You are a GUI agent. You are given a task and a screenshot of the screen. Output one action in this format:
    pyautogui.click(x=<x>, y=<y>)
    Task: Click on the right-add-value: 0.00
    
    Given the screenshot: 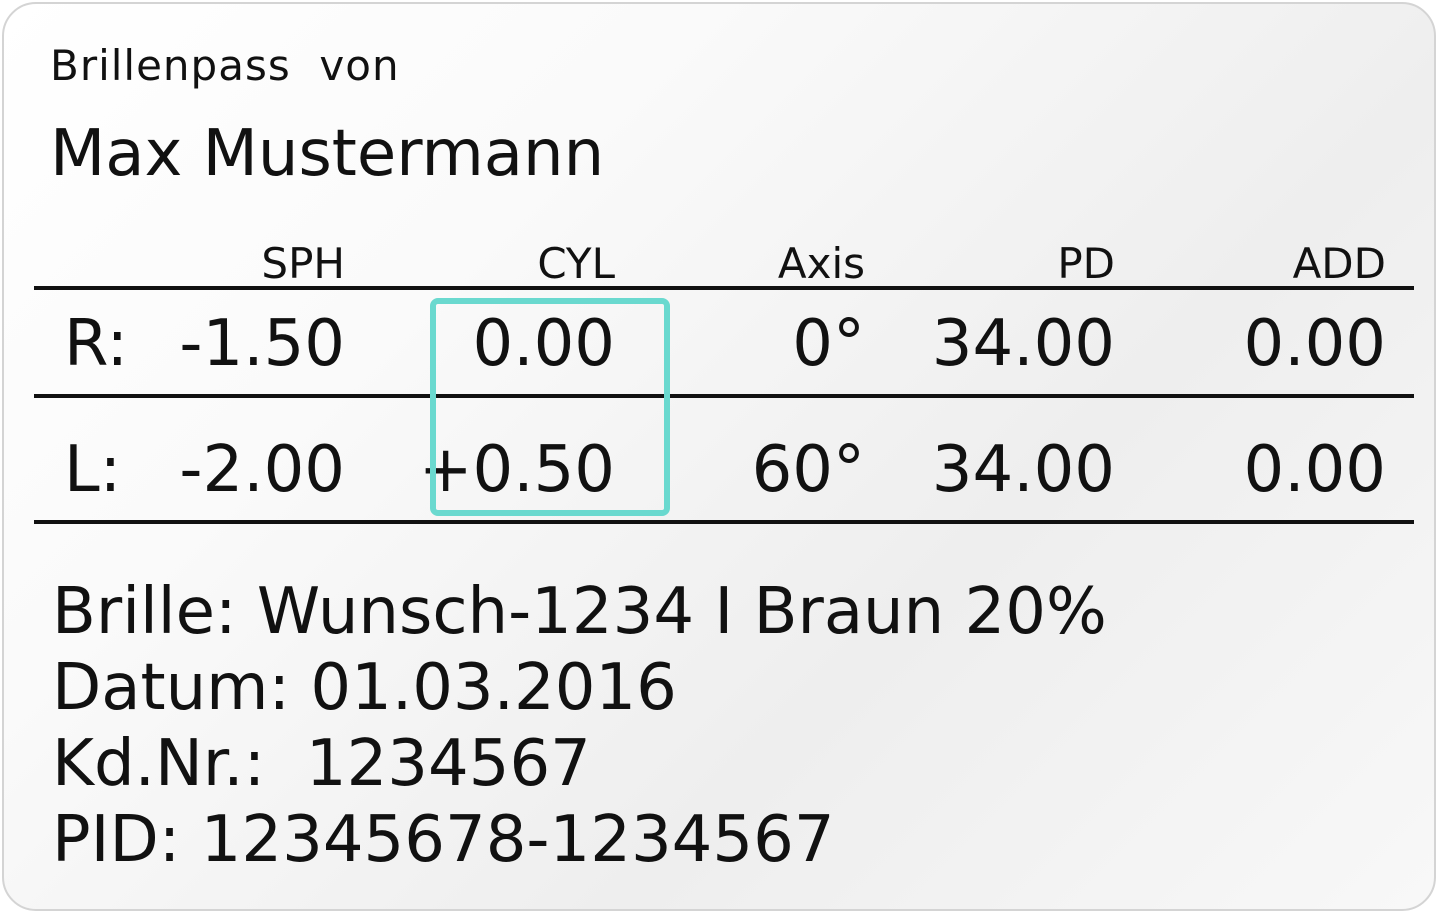 What is the action you would take?
    pyautogui.click(x=1315, y=344)
    